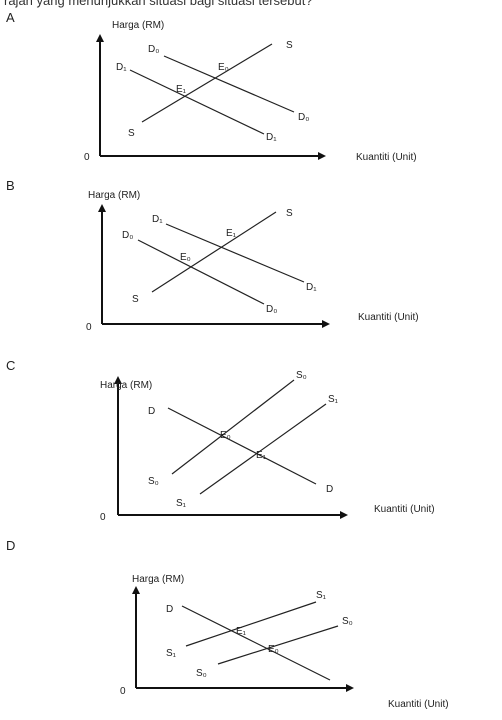 The height and width of the screenshot is (720, 502). Describe the element at coordinates (11, 365) in the screenshot. I see `option-letter-c: C` at that location.